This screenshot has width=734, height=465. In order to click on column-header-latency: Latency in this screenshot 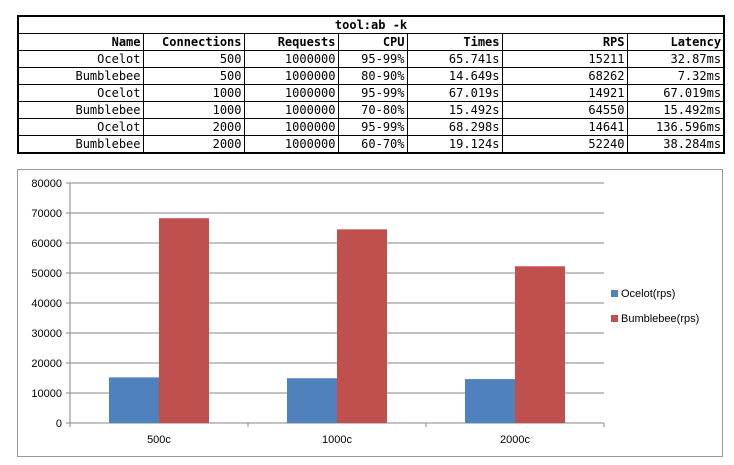, I will do `click(676, 42)`.